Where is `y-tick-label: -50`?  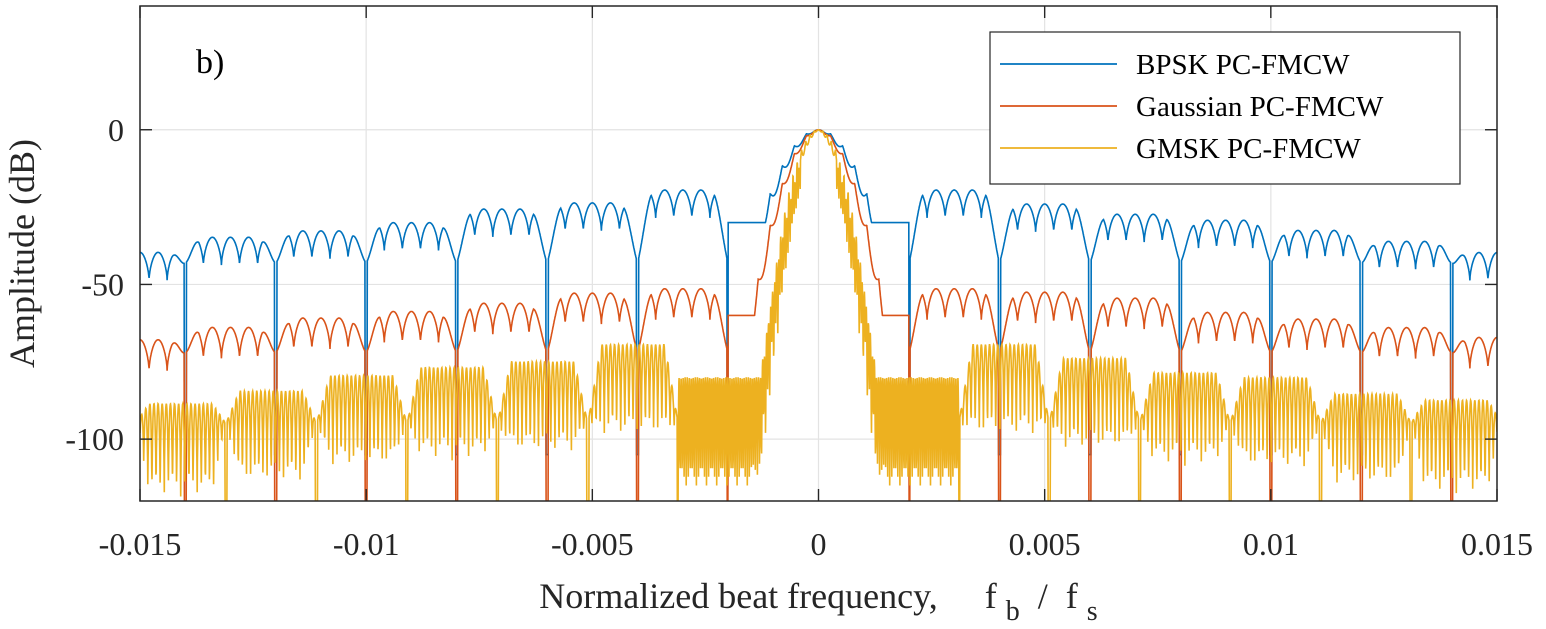 y-tick-label: -50 is located at coordinates (102, 284).